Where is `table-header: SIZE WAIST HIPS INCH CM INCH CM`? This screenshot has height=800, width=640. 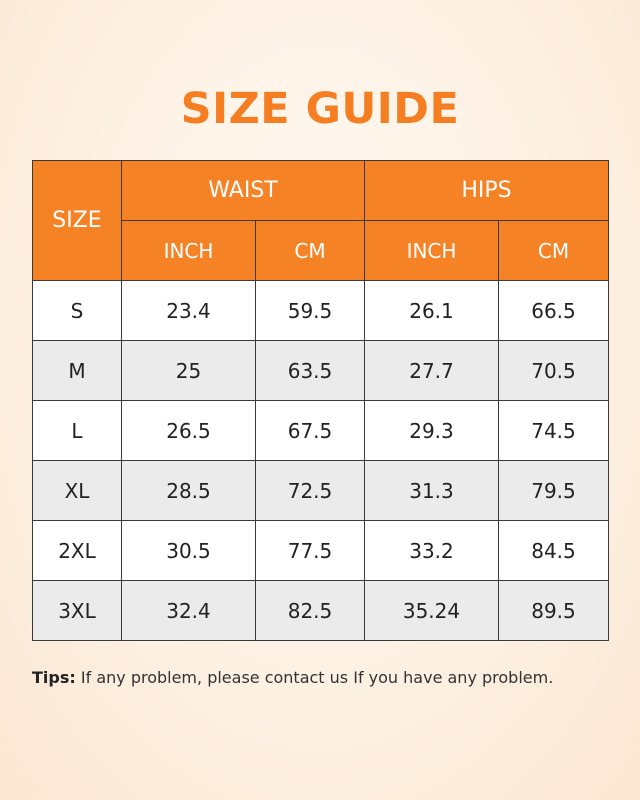
table-header: SIZE WAIST HIPS INCH CM INCH CM is located at coordinates (321, 220).